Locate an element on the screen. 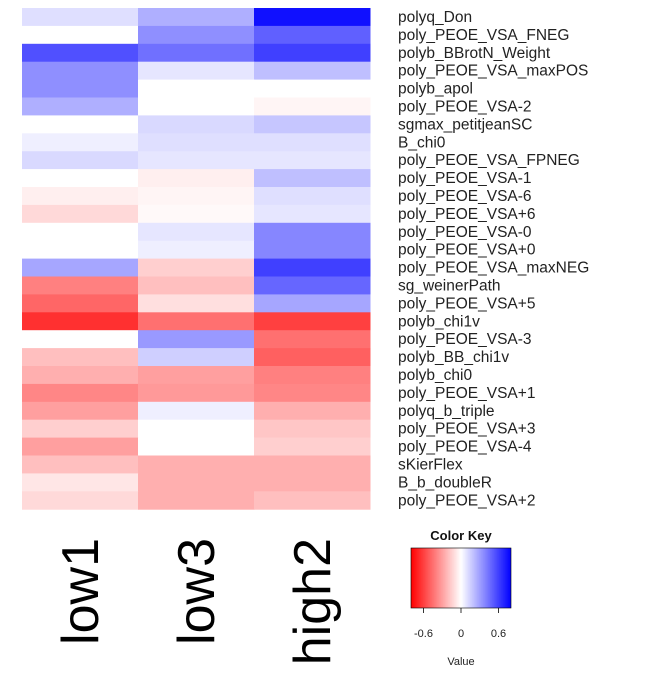 This screenshot has width=658, height=678. row-label: polyb_chi1v is located at coordinates (439, 321).